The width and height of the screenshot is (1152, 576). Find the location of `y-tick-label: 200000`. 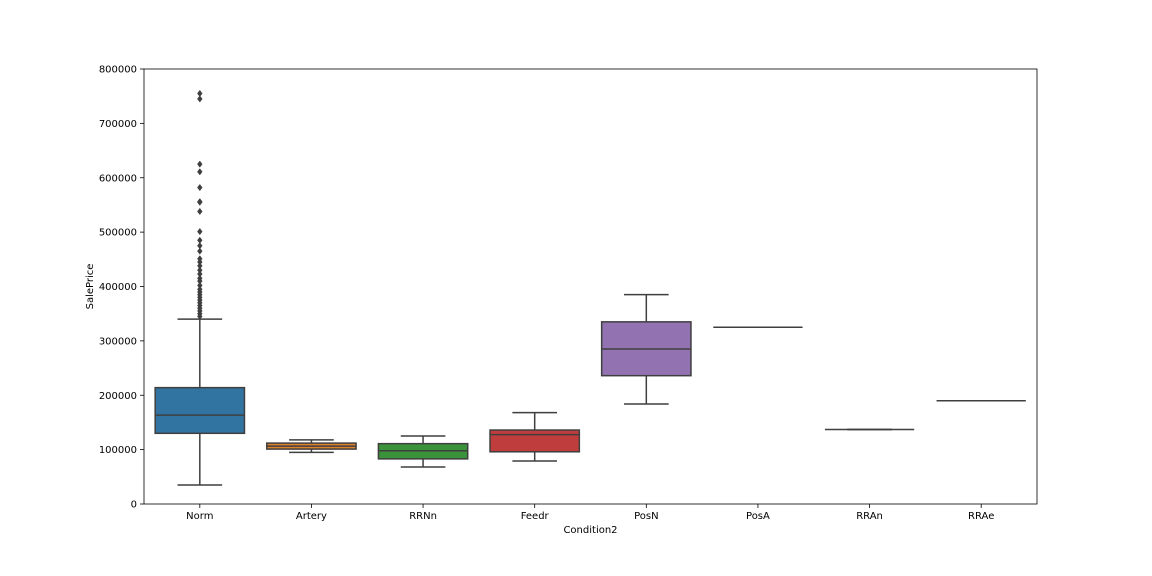

y-tick-label: 200000 is located at coordinates (118, 396).